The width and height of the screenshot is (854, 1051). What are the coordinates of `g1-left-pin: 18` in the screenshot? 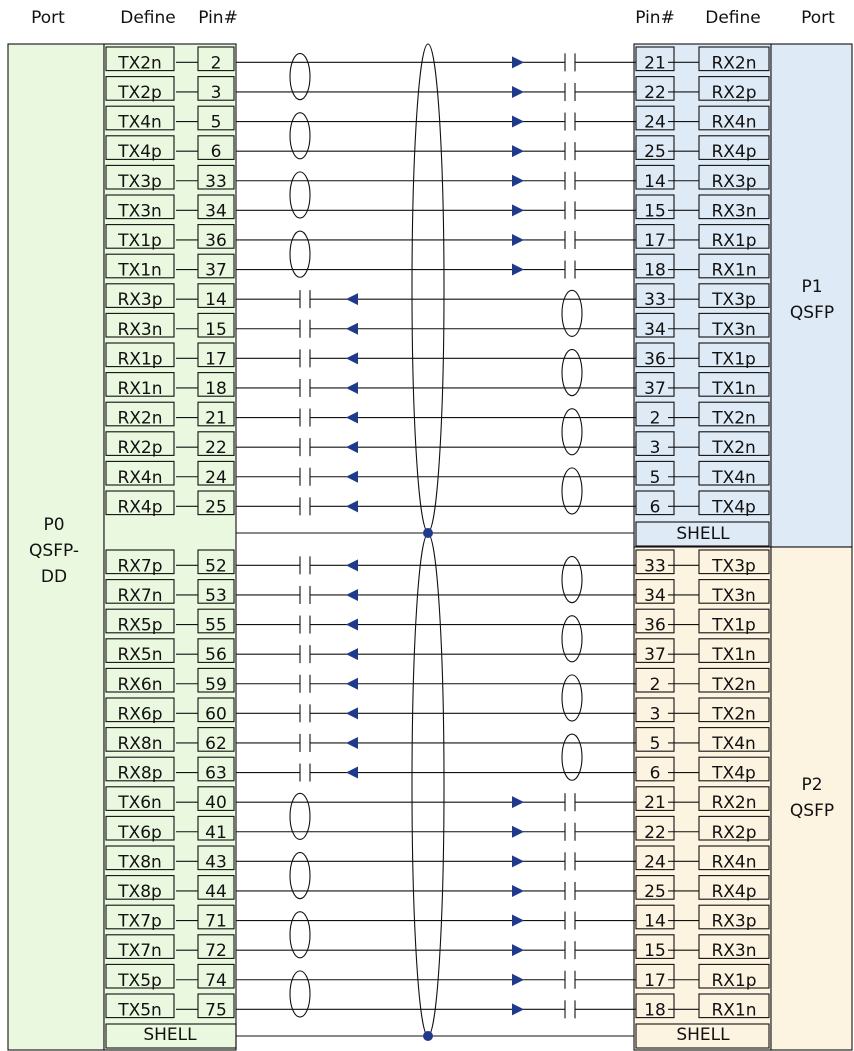 It's located at (216, 389).